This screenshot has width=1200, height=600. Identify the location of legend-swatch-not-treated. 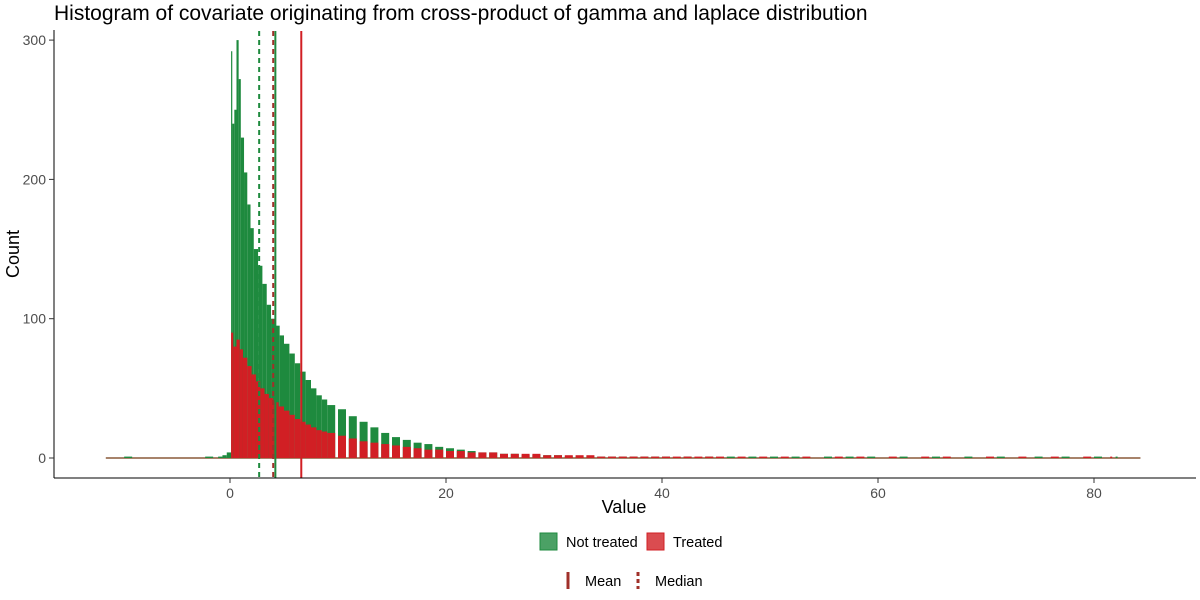
(548, 541).